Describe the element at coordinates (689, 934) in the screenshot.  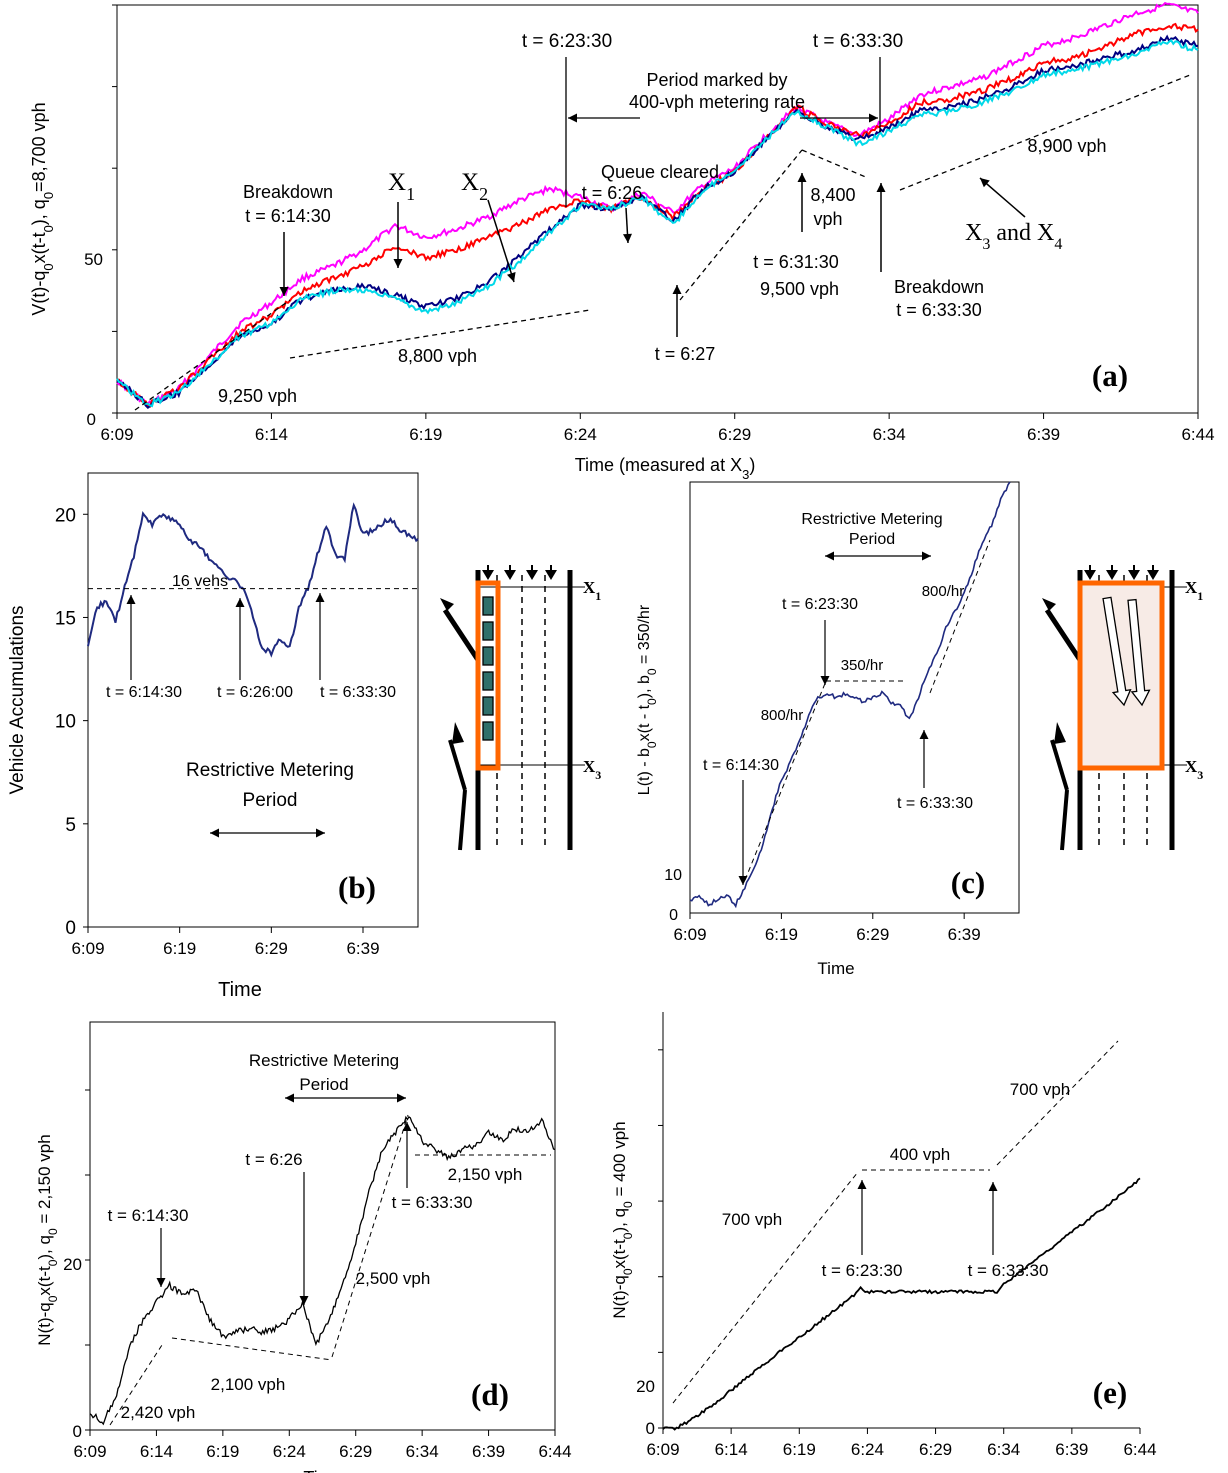
I see `c-x-tick-label: 6:09` at that location.